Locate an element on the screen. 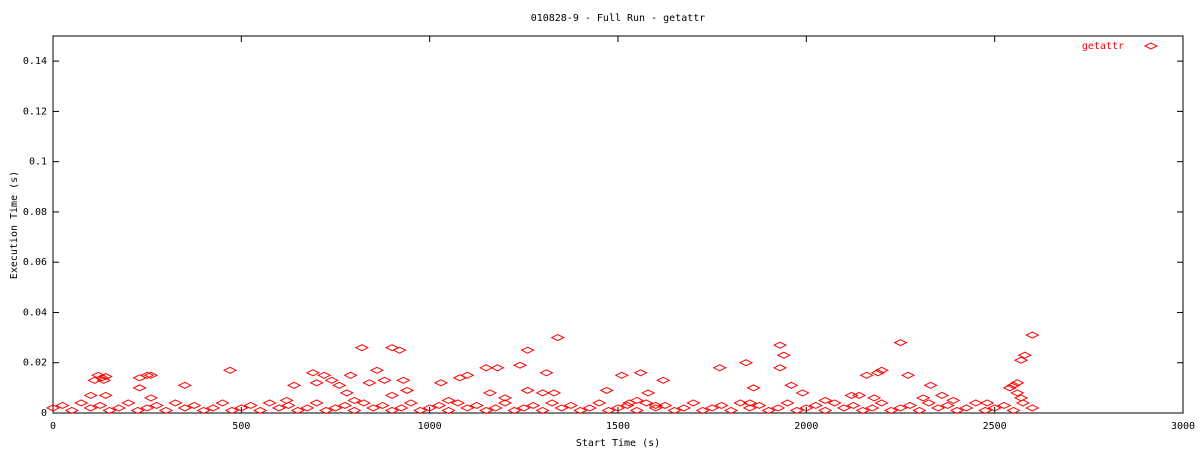 The image size is (1200, 450). y-tick-label: 0.08 is located at coordinates (35, 212).